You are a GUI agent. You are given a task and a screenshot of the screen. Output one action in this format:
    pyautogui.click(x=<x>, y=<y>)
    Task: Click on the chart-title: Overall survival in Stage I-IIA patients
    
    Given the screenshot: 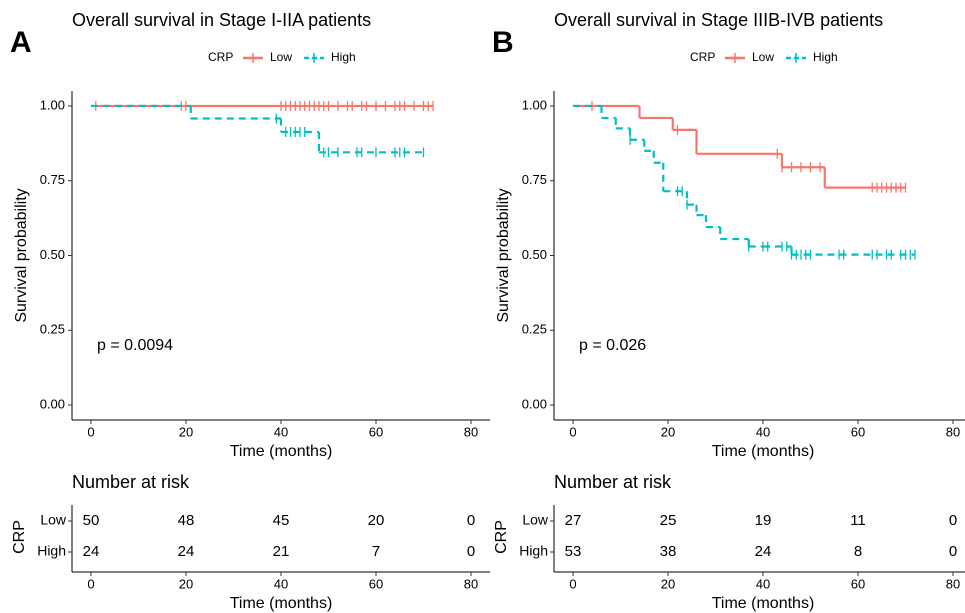 What is the action you would take?
    pyautogui.click(x=221, y=20)
    